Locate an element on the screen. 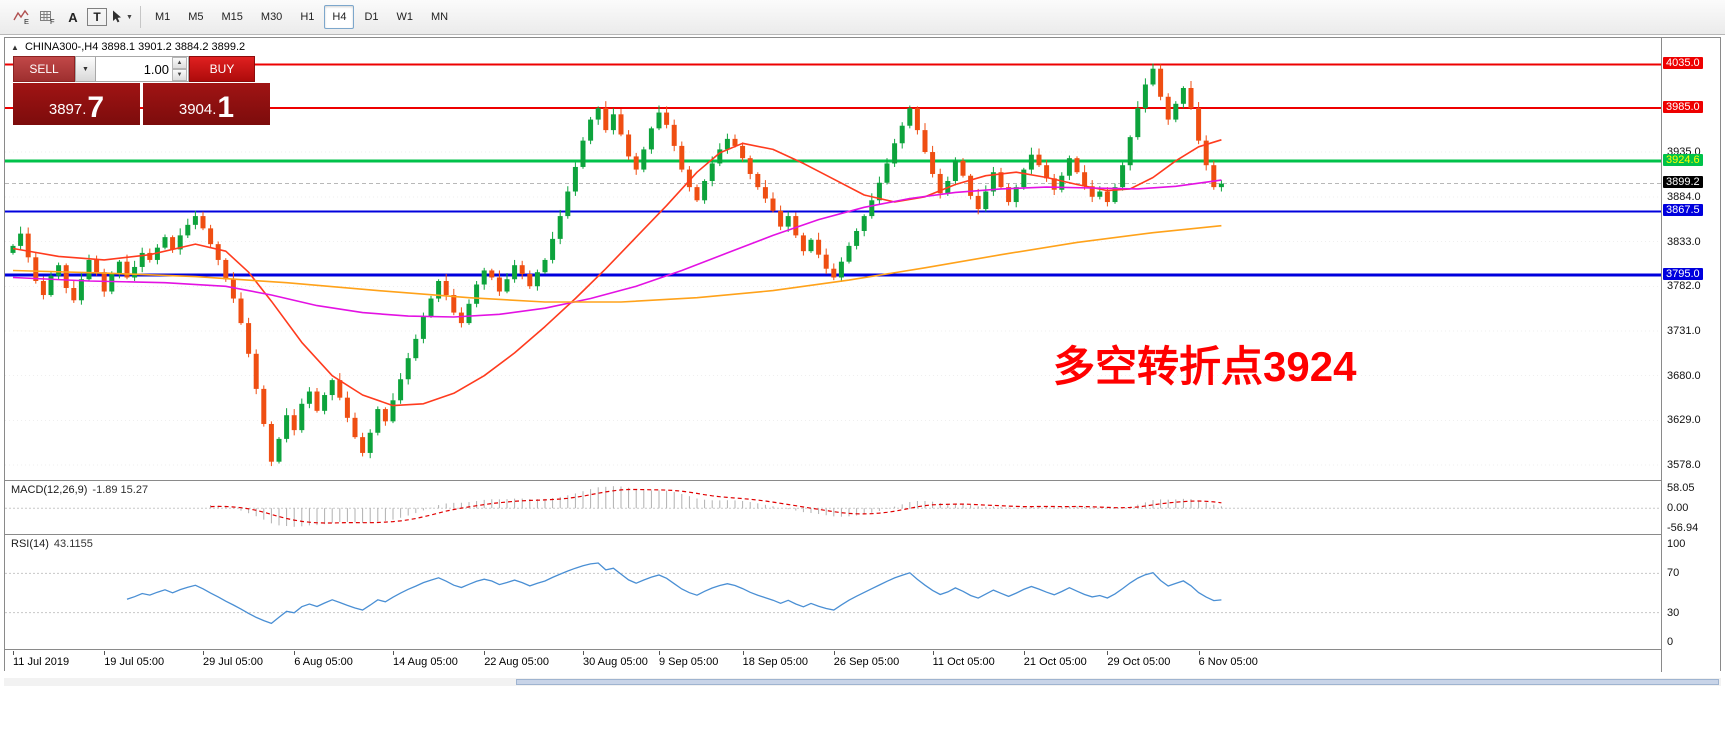  macd-axis-value: 0.00 is located at coordinates (1678, 508).